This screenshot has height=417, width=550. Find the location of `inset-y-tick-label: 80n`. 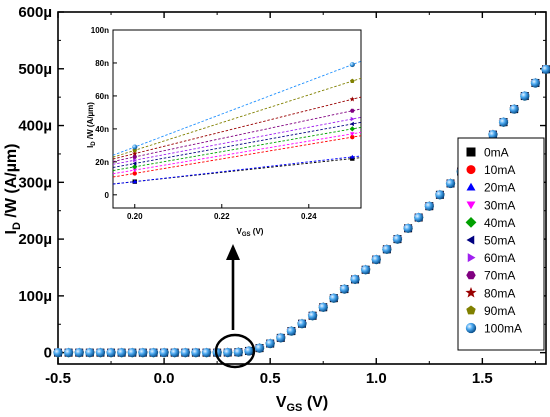

inset-y-tick-label: 80n is located at coordinates (102, 63).